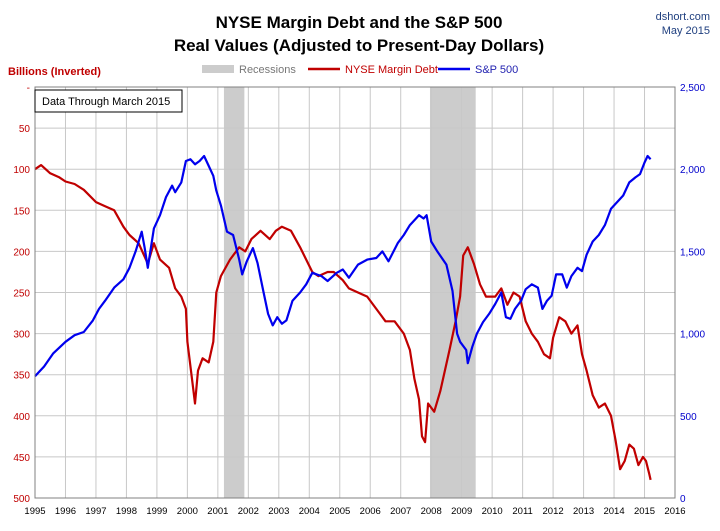 The width and height of the screenshot is (720, 531). What do you see at coordinates (683, 499) in the screenshot?
I see `right-axis-tick-label: 0` at bounding box center [683, 499].